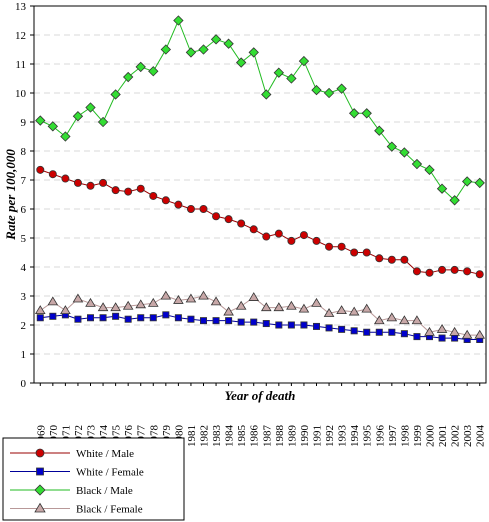  I want to click on x-tick-label: 1998, so click(405, 436).